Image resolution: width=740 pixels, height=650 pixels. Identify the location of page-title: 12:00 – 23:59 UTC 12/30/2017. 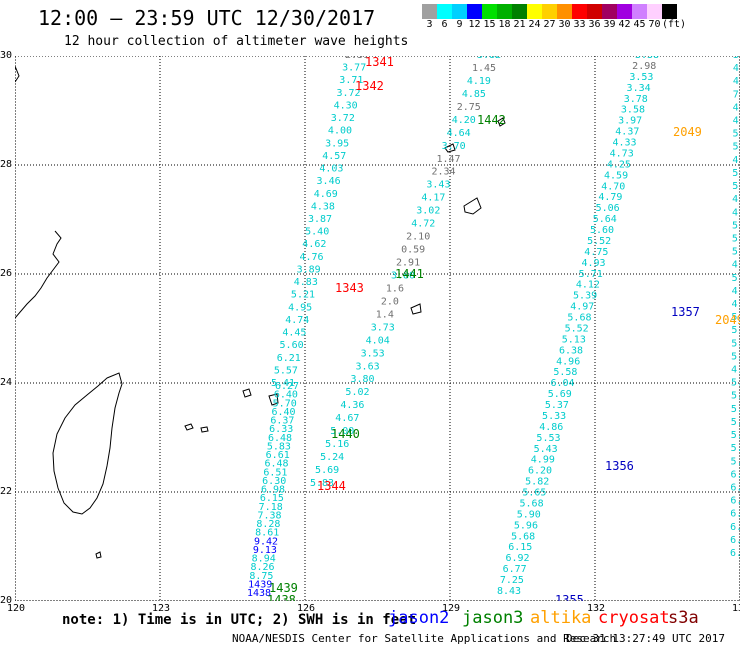
(207, 18).